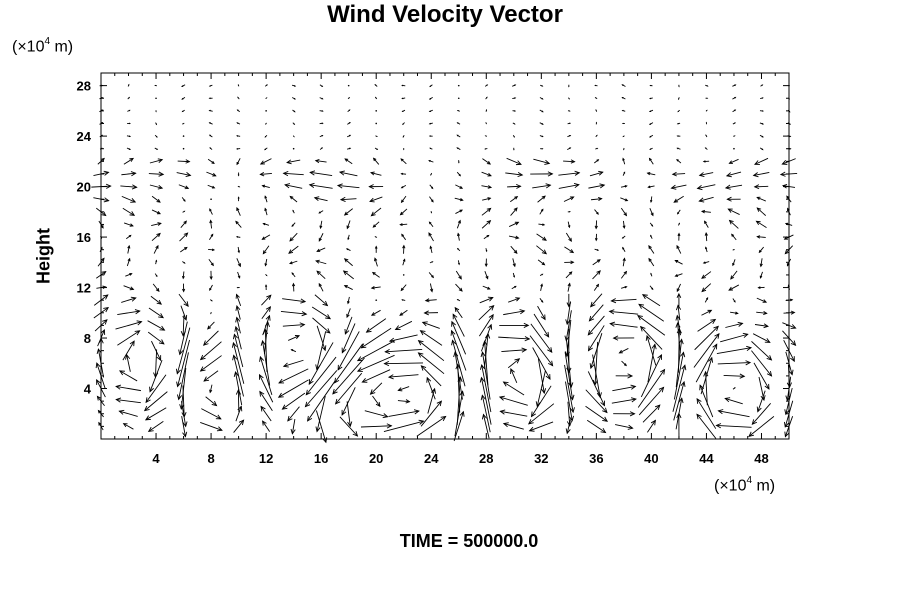 The image size is (900, 600). Describe the element at coordinates (431, 458) in the screenshot. I see `x-tick-label: 24` at that location.